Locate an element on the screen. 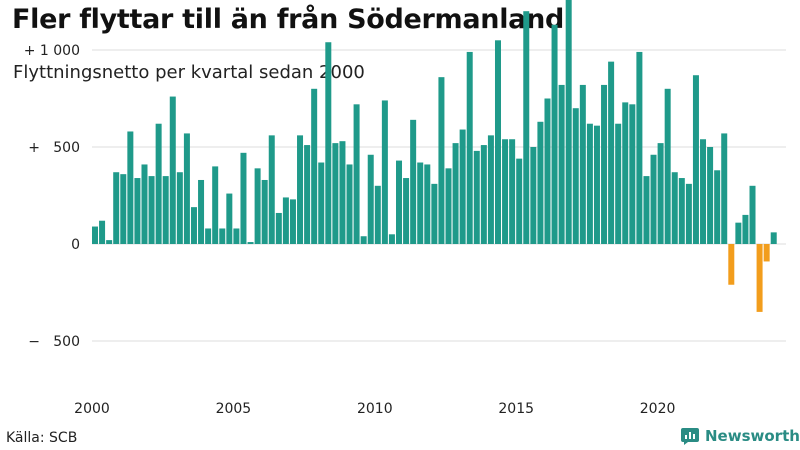 The height and width of the screenshot is (450, 800). x-axis-ticks: 2000 2005 2010 2015 2020 is located at coordinates (374, 409).